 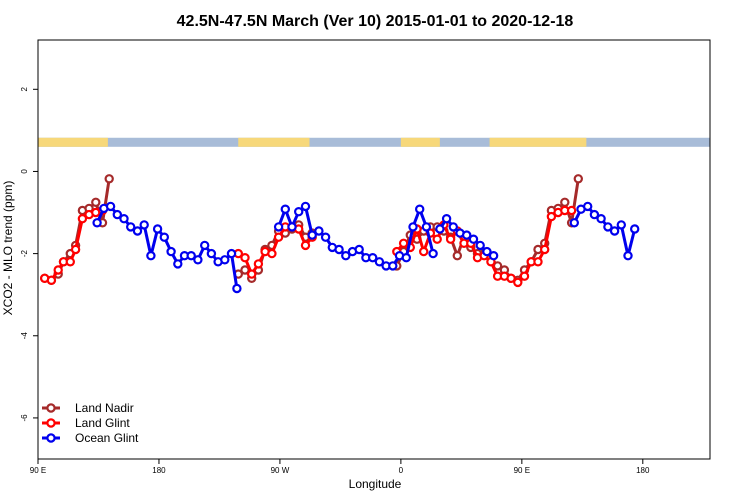 What do you see at coordinates (88, 408) in the screenshot?
I see `legend-item-land-nadir: Land Nadir` at bounding box center [88, 408].